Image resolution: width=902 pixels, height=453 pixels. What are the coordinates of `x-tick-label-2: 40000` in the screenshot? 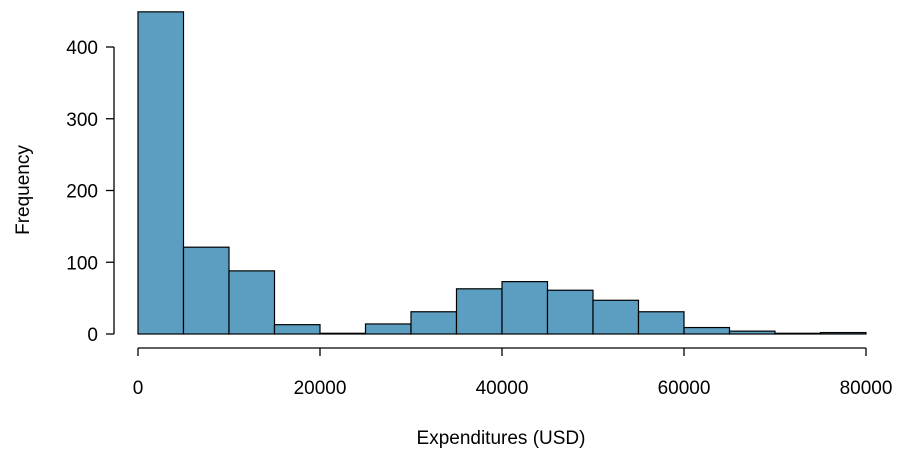 It's located at (502, 388).